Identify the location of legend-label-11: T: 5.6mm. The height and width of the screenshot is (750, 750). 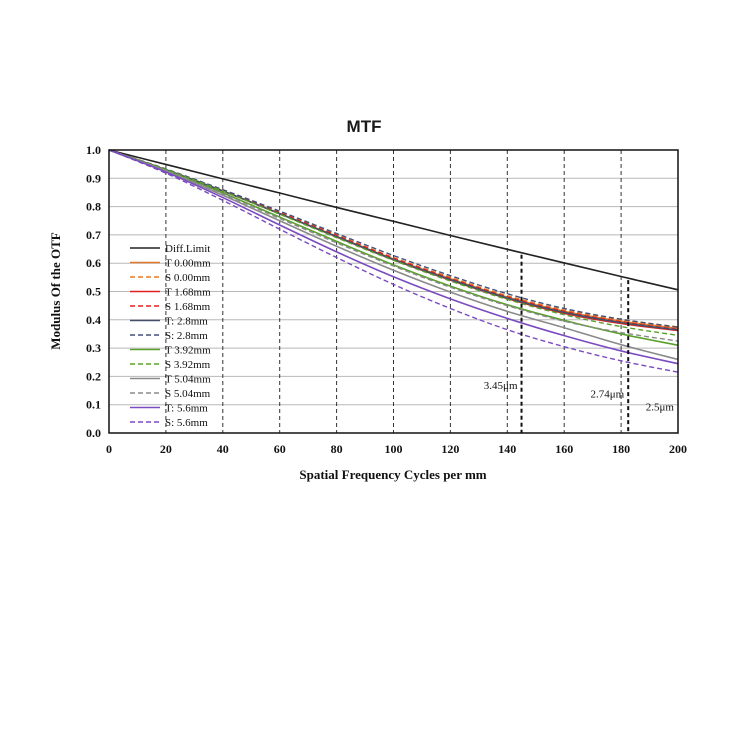
(186, 409).